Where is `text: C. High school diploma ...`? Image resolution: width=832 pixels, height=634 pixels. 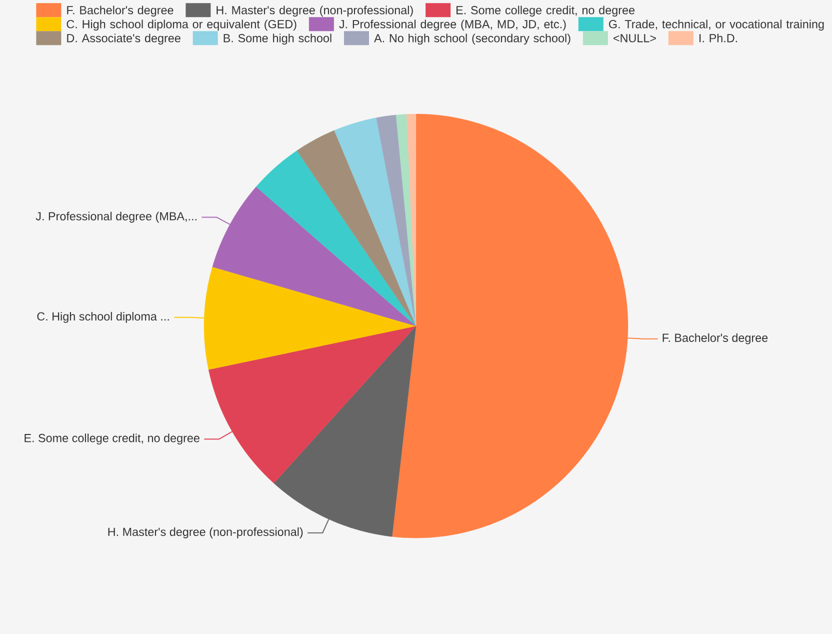
text: C. High school diploma ... is located at coordinates (103, 317).